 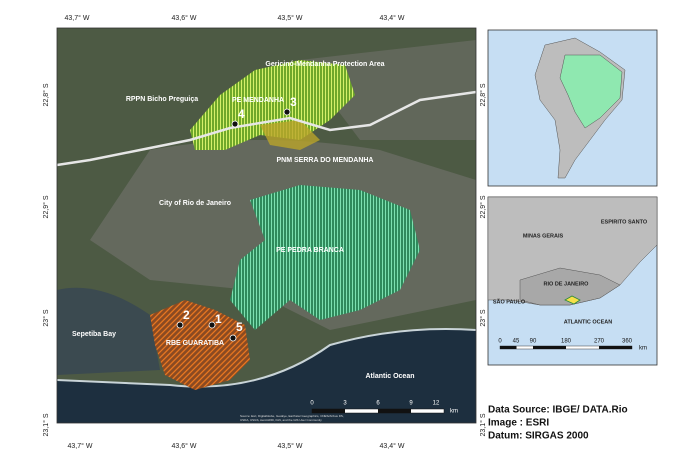 I want to click on inset-label: ATLANTIC OCEAN, so click(x=588, y=322).